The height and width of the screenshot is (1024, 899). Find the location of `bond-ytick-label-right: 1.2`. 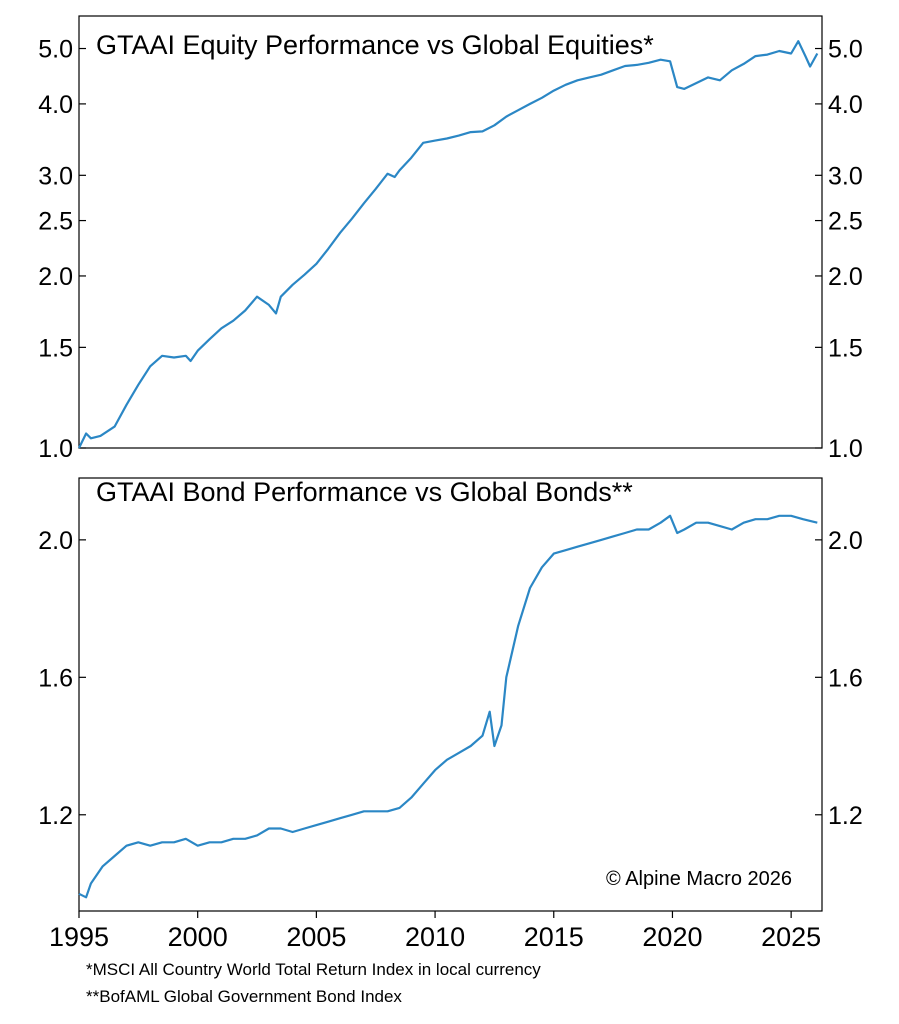

bond-ytick-label-right: 1.2 is located at coordinates (845, 816).